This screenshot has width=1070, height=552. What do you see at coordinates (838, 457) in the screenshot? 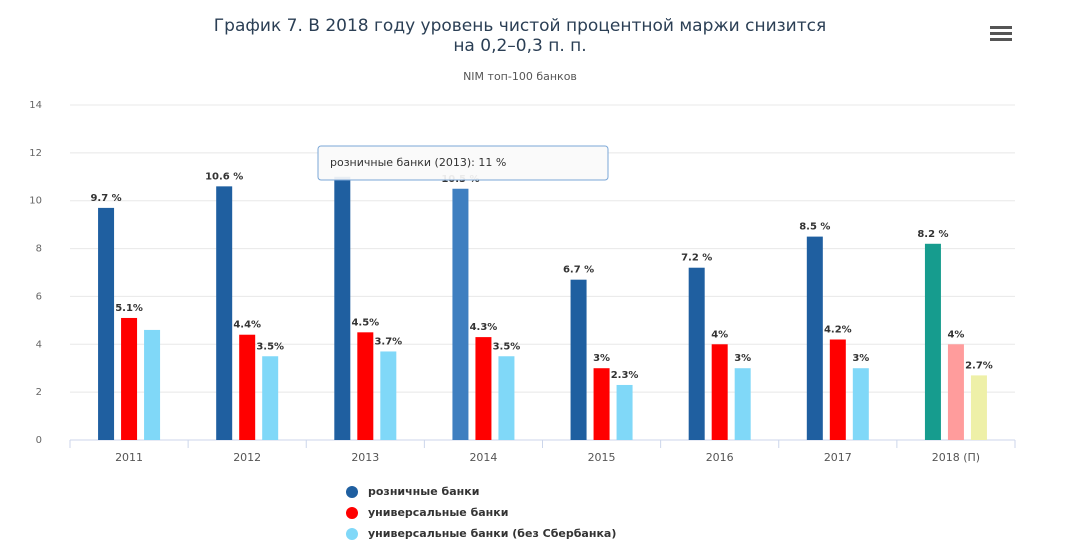
I see `x-tick-label: 2017` at bounding box center [838, 457].